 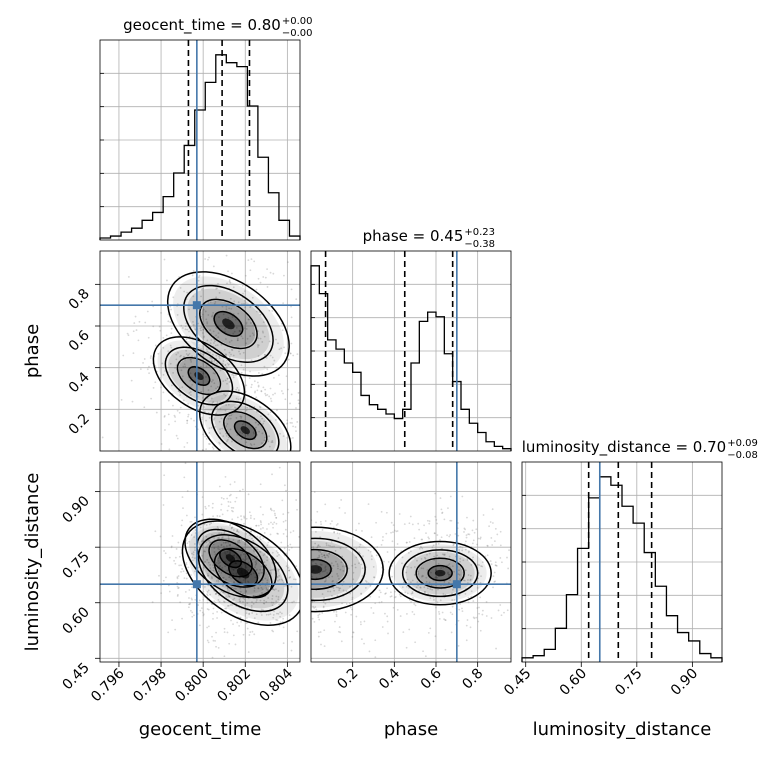 I want to click on y-axis-label-phase: phase, so click(x=32, y=351).